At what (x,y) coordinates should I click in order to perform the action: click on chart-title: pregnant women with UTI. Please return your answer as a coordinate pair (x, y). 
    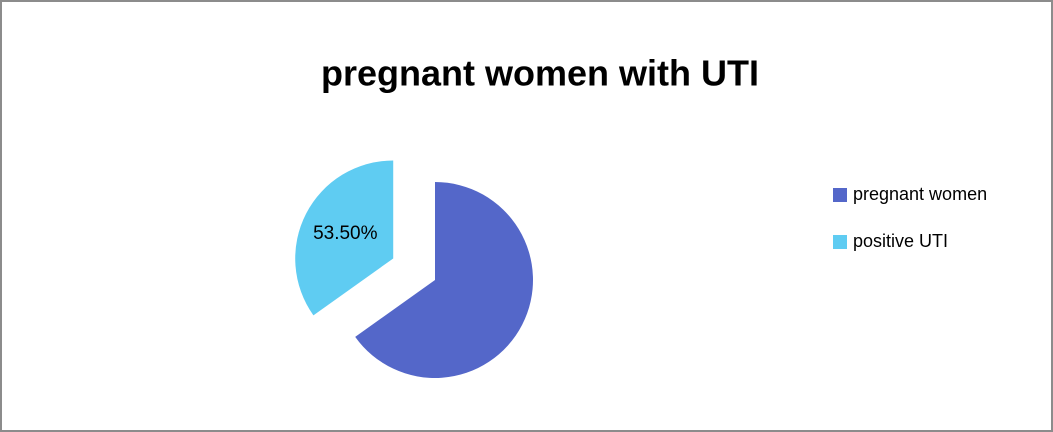
    Looking at the image, I should click on (540, 73).